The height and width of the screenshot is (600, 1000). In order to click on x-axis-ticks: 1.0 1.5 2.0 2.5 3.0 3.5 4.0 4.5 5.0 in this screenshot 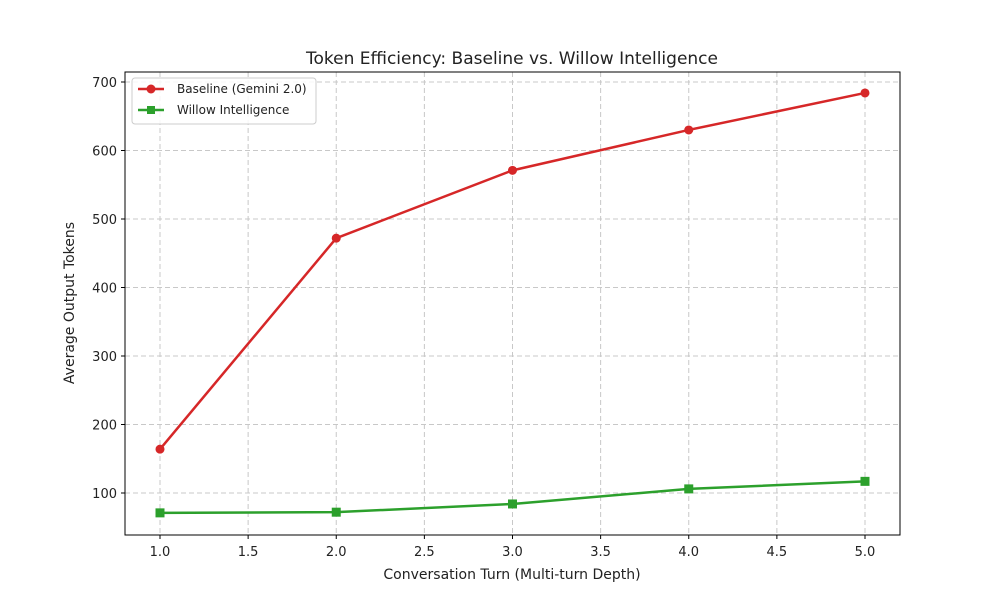, I will do `click(513, 547)`.